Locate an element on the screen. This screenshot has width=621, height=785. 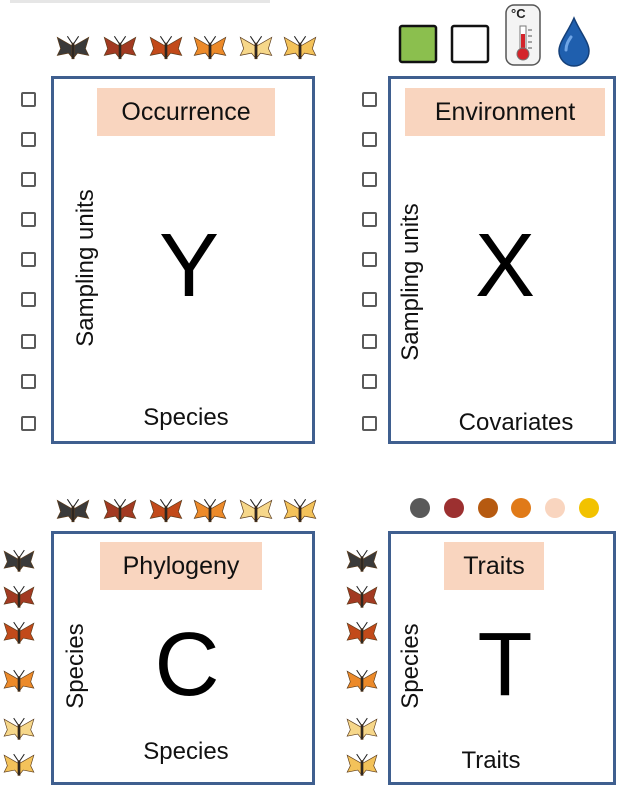
phylogeny-row-label: Species is located at coordinates (75, 666).